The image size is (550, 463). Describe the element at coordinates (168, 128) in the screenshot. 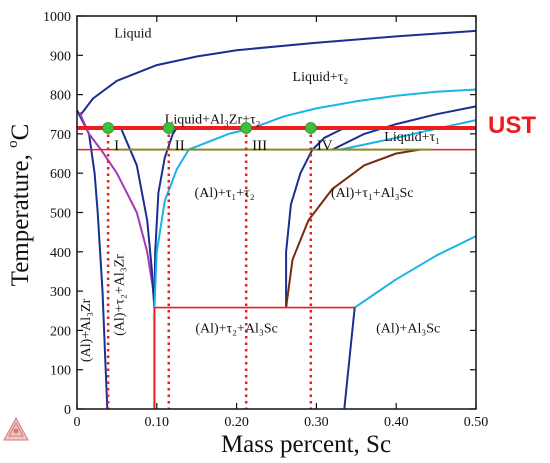

I see `marker-II` at that location.